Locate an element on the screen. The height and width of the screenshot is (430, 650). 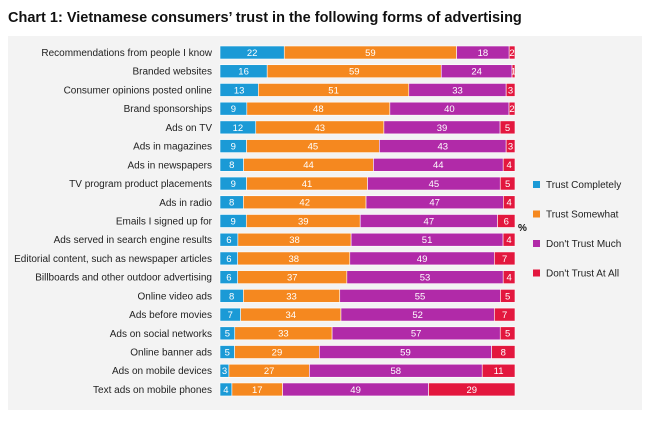
data-label: 22 is located at coordinates (252, 53).